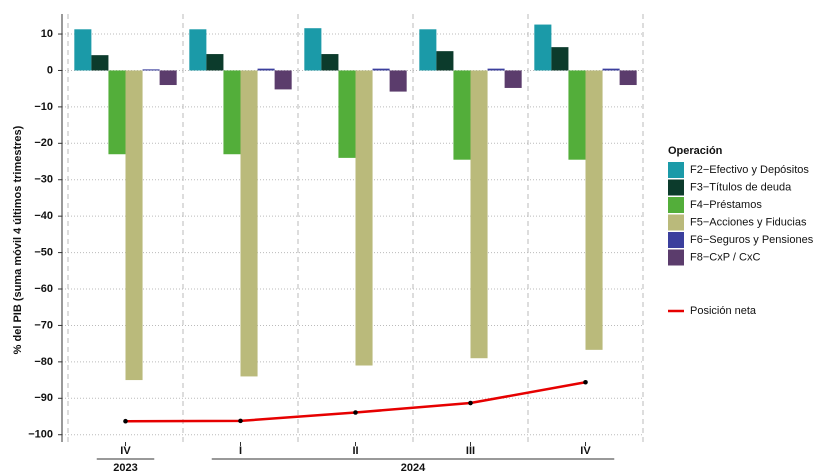 This screenshot has height=476, width=836. I want to click on y-tick-label: −20, so click(43, 143).